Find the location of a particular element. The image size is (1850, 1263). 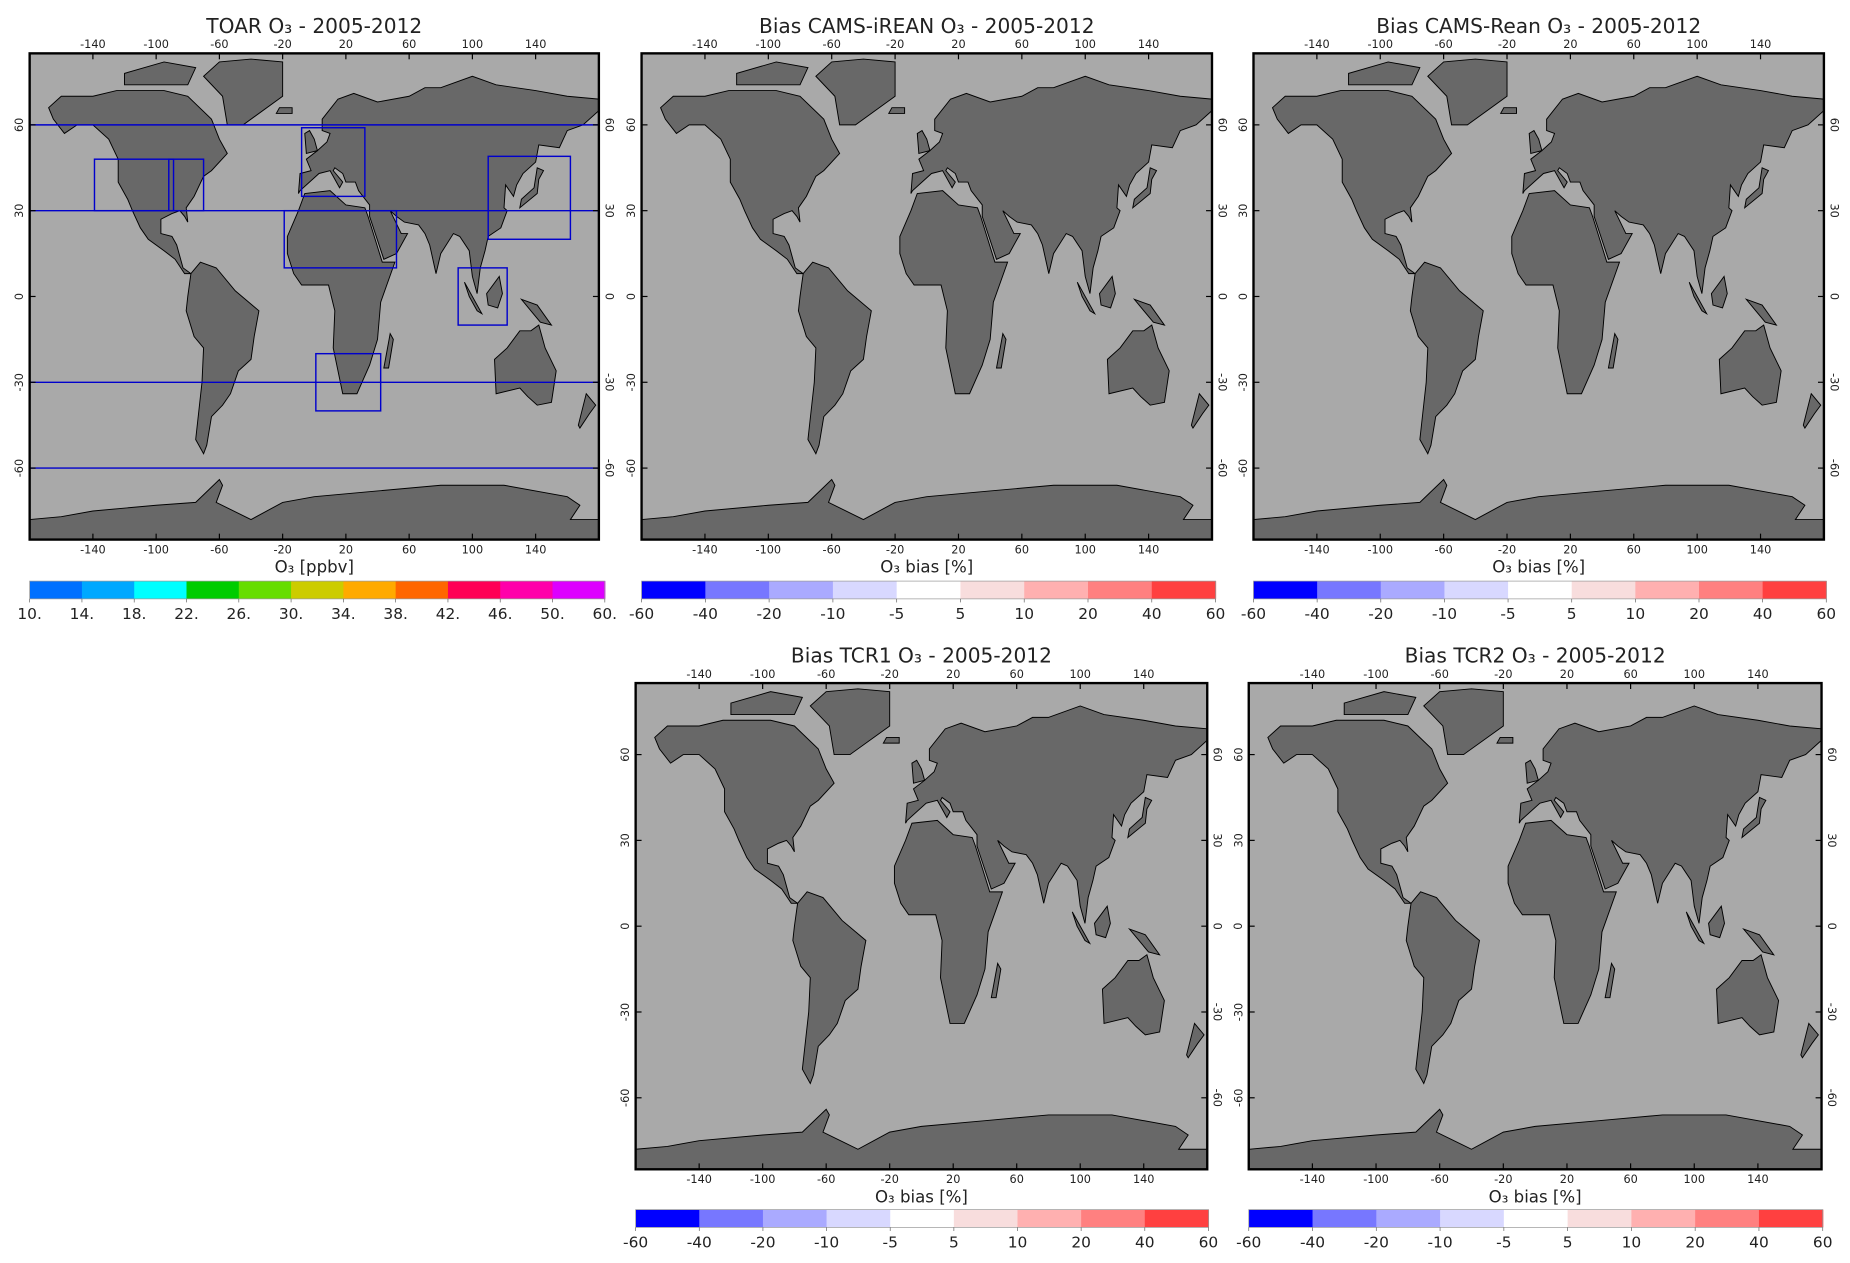

colorbar-label: 34. is located at coordinates (343, 614).